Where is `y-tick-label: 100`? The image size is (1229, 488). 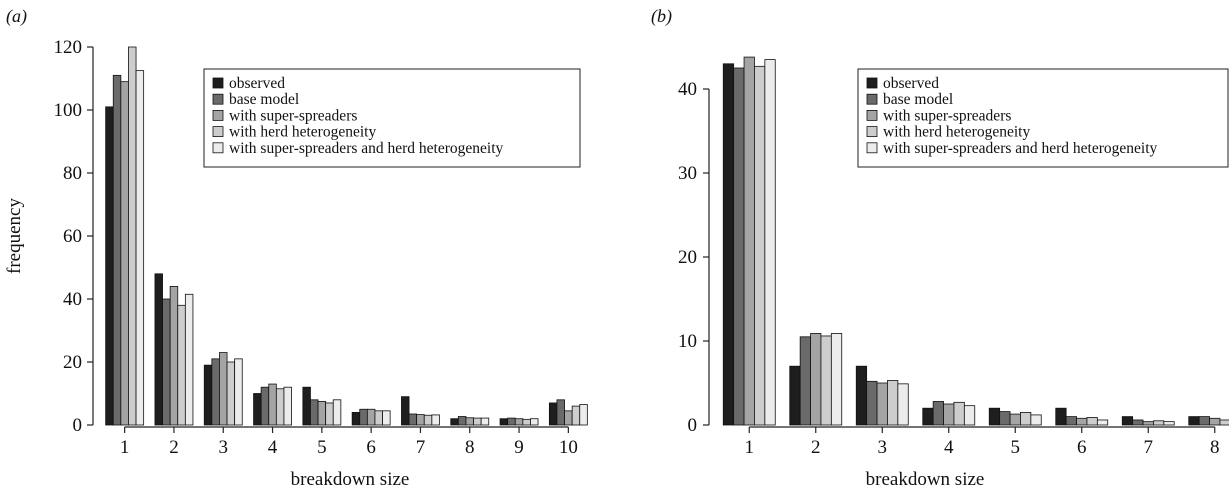 y-tick-label: 100 is located at coordinates (68, 110).